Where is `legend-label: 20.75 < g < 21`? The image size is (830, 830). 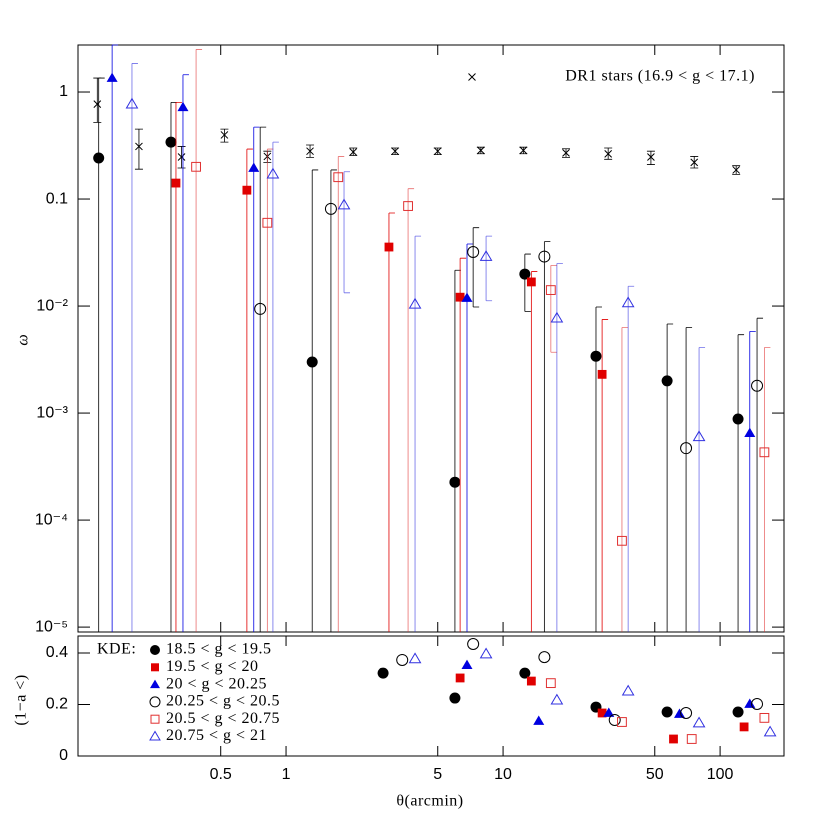 legend-label: 20.75 < g < 21 is located at coordinates (216, 735).